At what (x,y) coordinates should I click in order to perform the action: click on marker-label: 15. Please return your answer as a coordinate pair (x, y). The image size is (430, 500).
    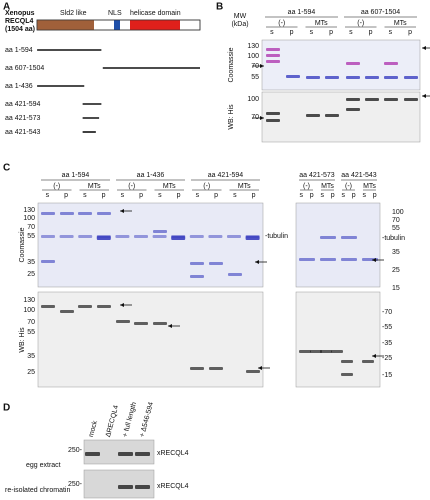
    Looking at the image, I should click on (396, 288).